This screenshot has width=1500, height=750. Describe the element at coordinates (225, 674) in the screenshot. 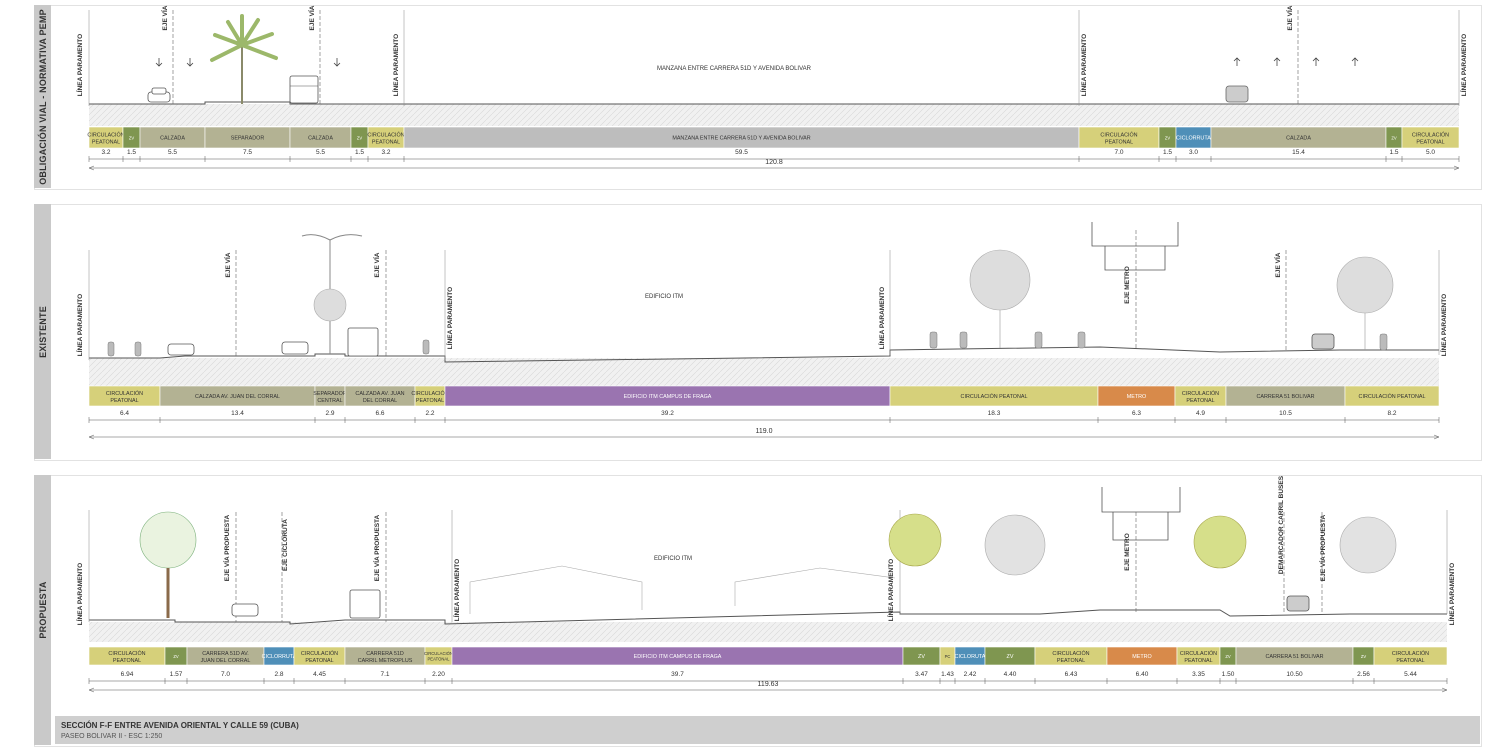

I see `dimension-value: 7.0` at that location.